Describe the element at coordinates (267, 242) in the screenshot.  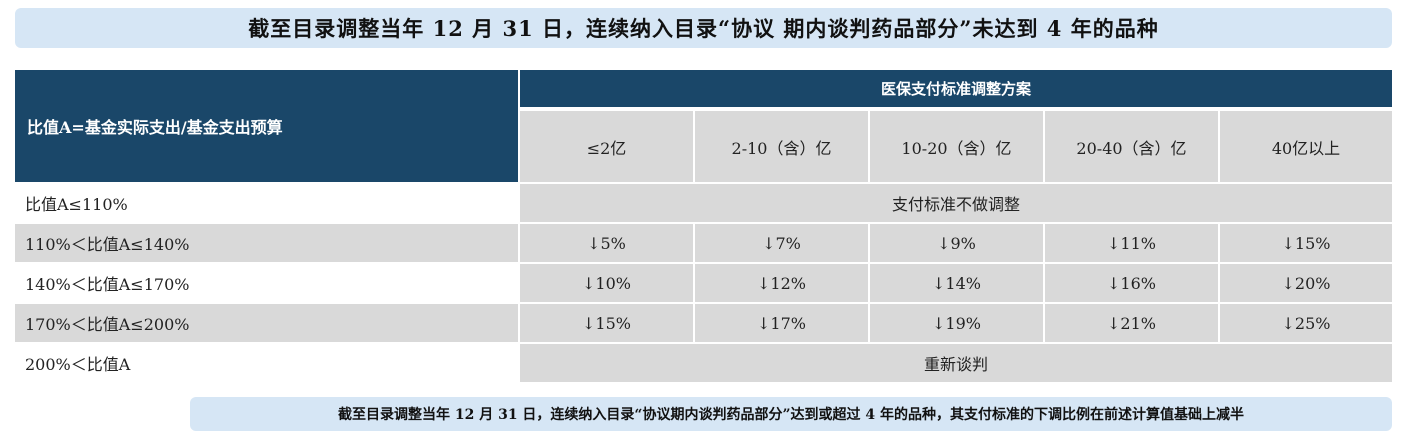
I see `row-label: 110%＜比值A≤140%` at that location.